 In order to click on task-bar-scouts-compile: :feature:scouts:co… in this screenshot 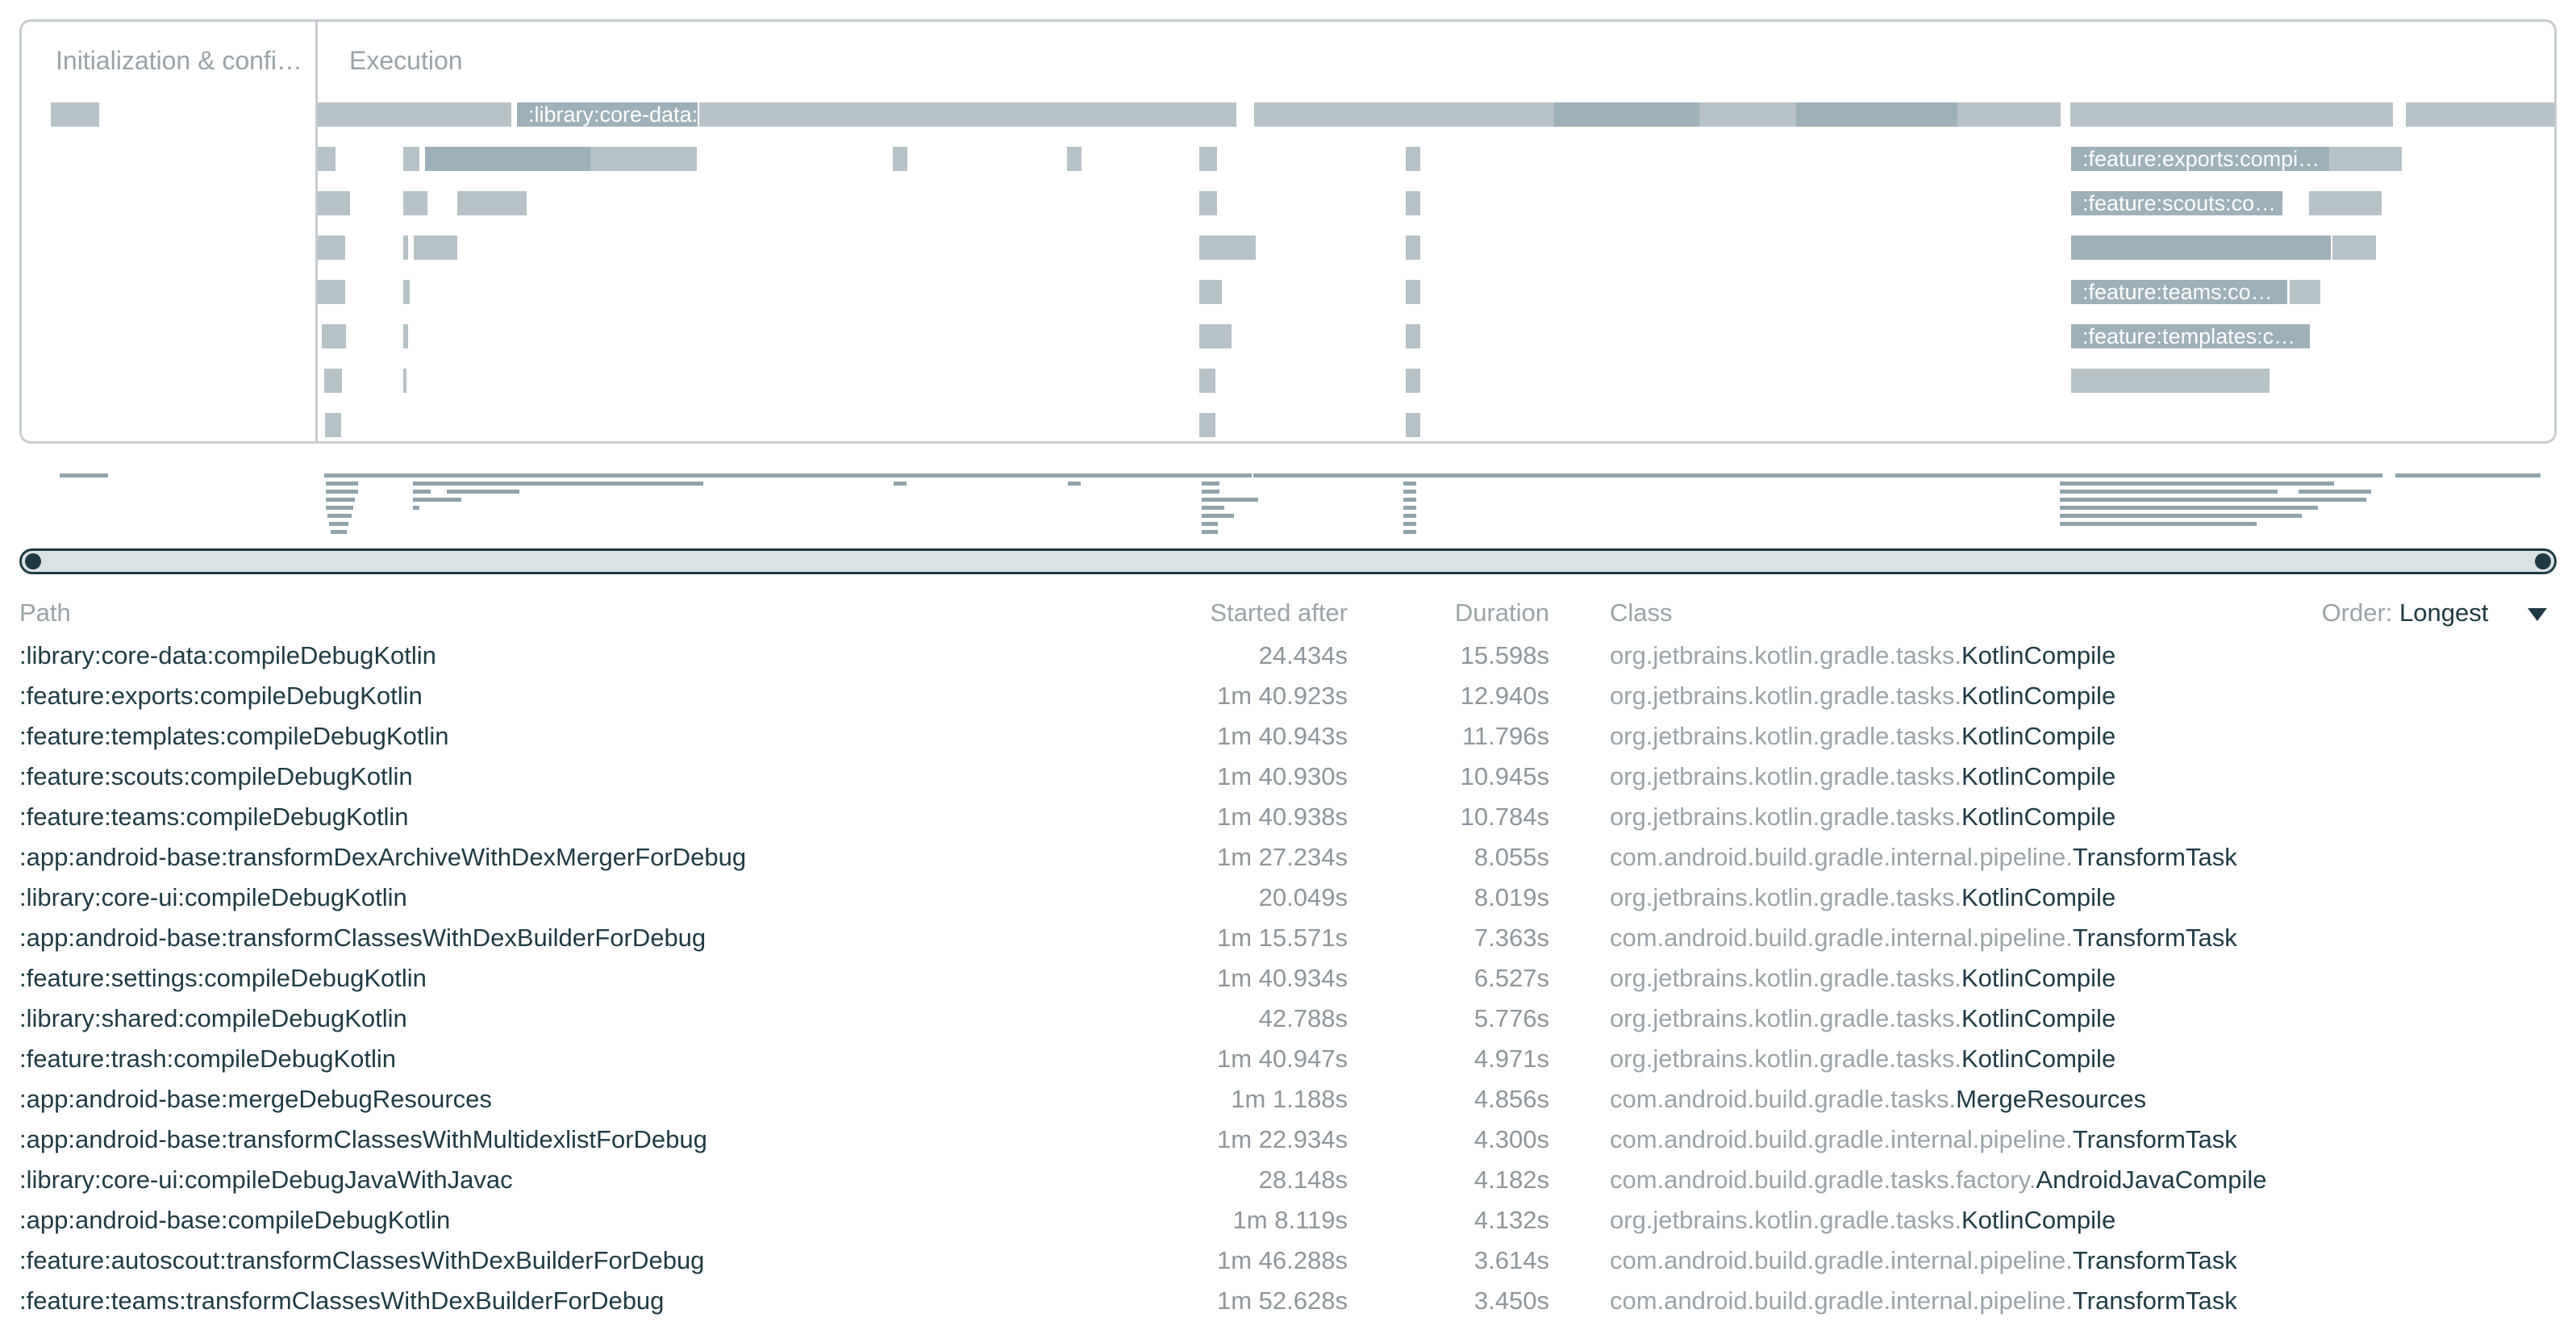, I will do `click(2176, 203)`.